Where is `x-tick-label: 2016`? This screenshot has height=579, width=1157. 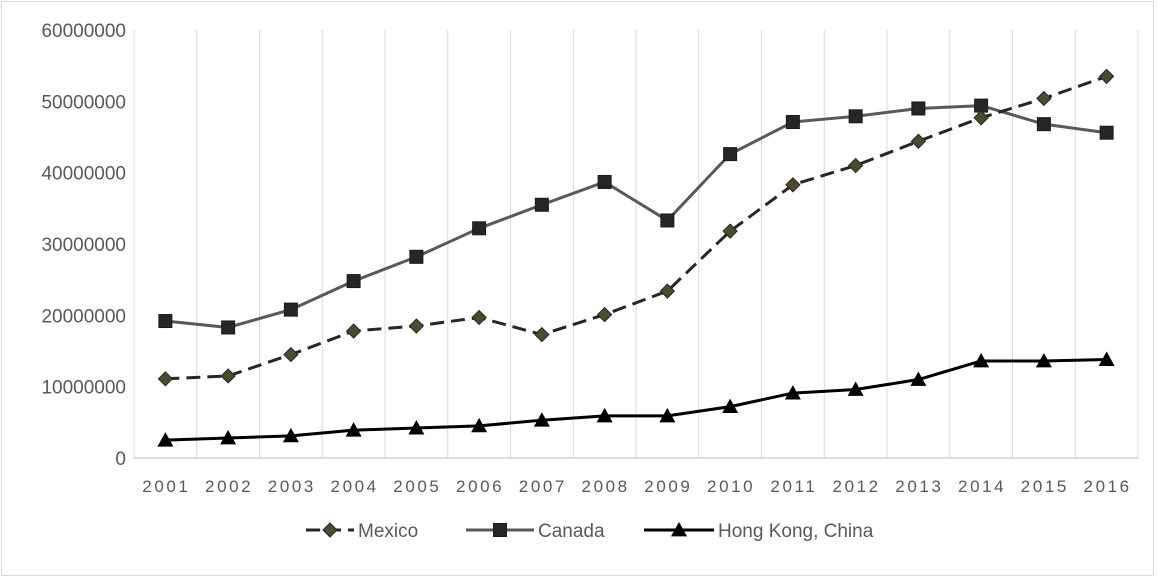 x-tick-label: 2016 is located at coordinates (1108, 486).